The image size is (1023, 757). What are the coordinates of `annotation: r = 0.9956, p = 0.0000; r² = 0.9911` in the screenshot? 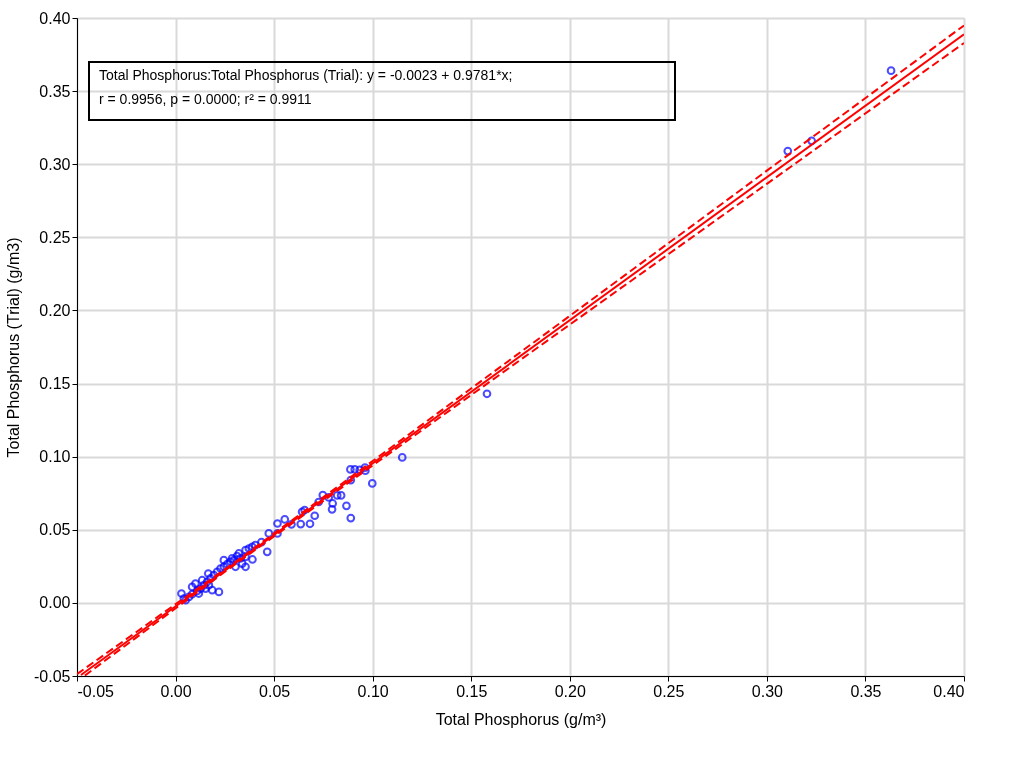 It's located at (205, 99).